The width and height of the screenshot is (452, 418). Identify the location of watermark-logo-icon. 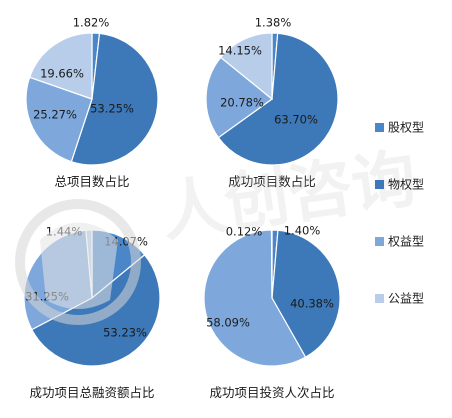
(78, 262).